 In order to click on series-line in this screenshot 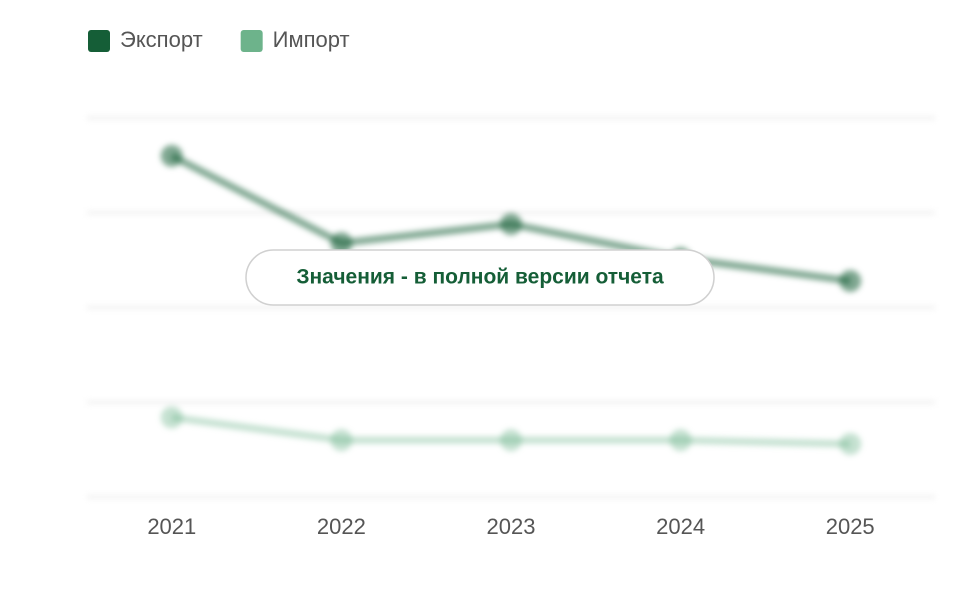, I will do `click(511, 430)`.